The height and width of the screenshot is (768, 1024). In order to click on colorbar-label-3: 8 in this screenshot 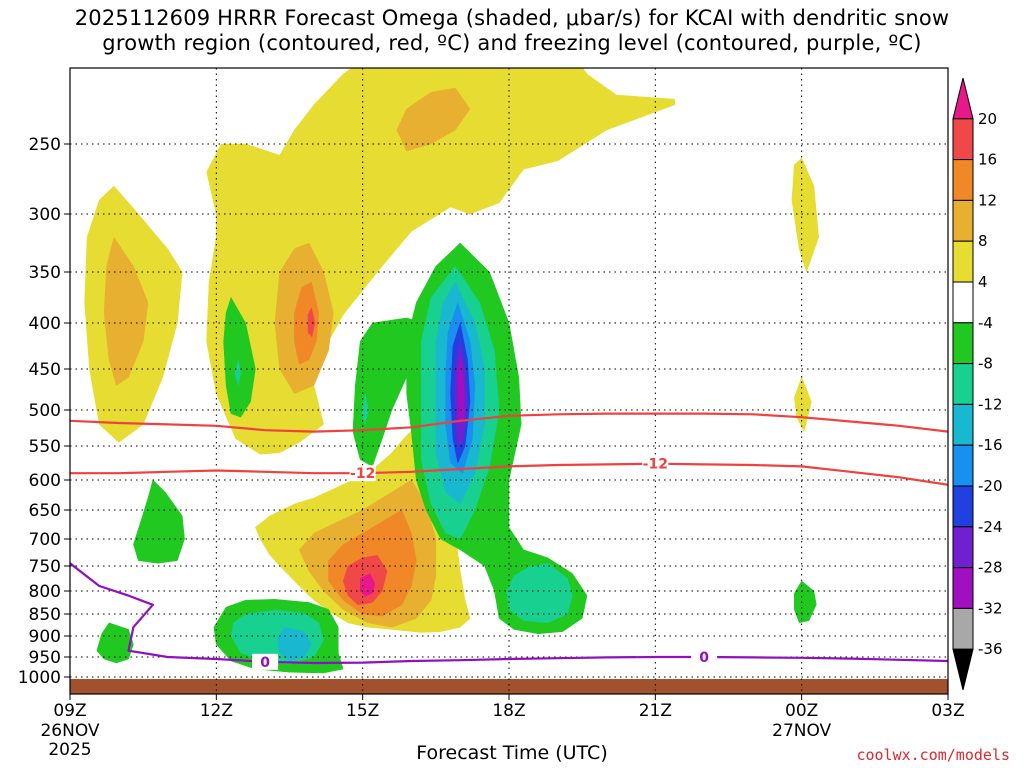, I will do `click(983, 241)`.